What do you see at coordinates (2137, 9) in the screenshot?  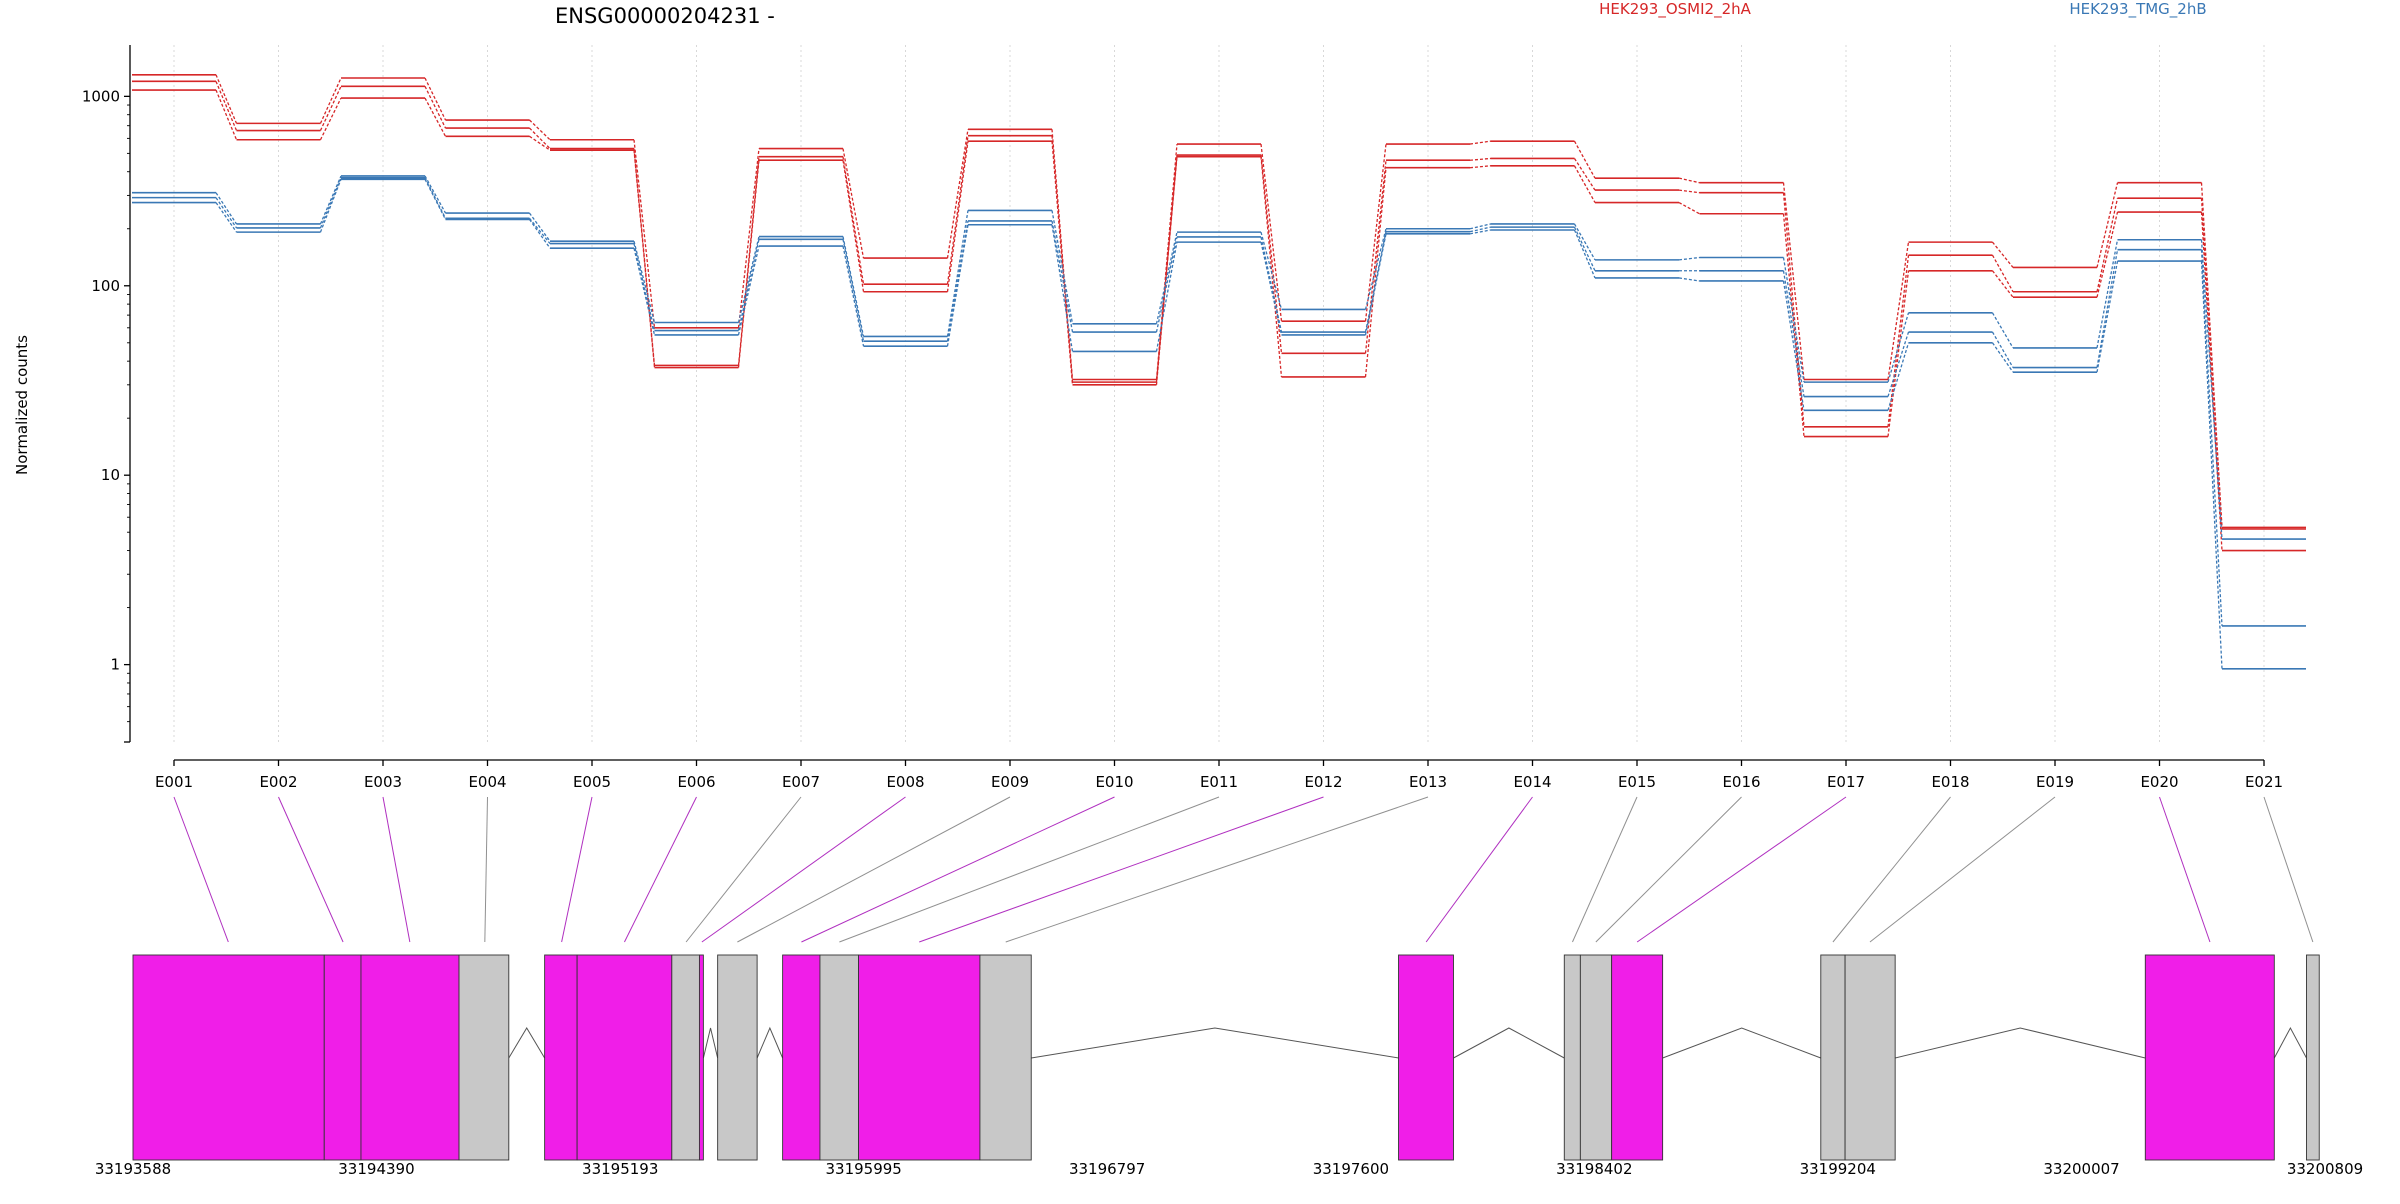 I see `legend-entry-2: HEK293_TMG_2hB` at bounding box center [2137, 9].